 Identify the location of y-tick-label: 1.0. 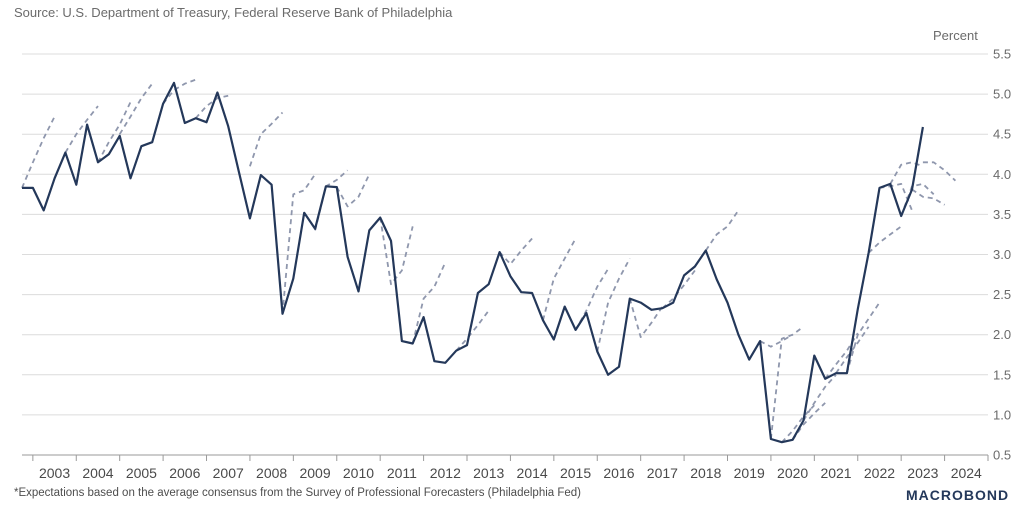
(1002, 414).